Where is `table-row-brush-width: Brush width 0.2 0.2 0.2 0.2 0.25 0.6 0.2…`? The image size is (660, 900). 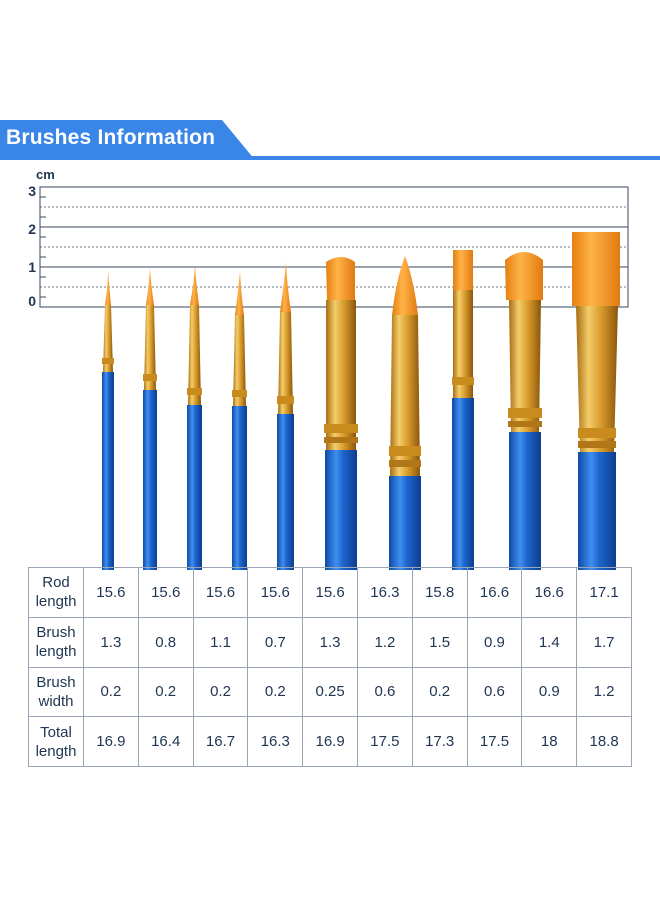 table-row-brush-width: Brush width 0.2 0.2 0.2 0.2 0.25 0.6 0.2… is located at coordinates (330, 692).